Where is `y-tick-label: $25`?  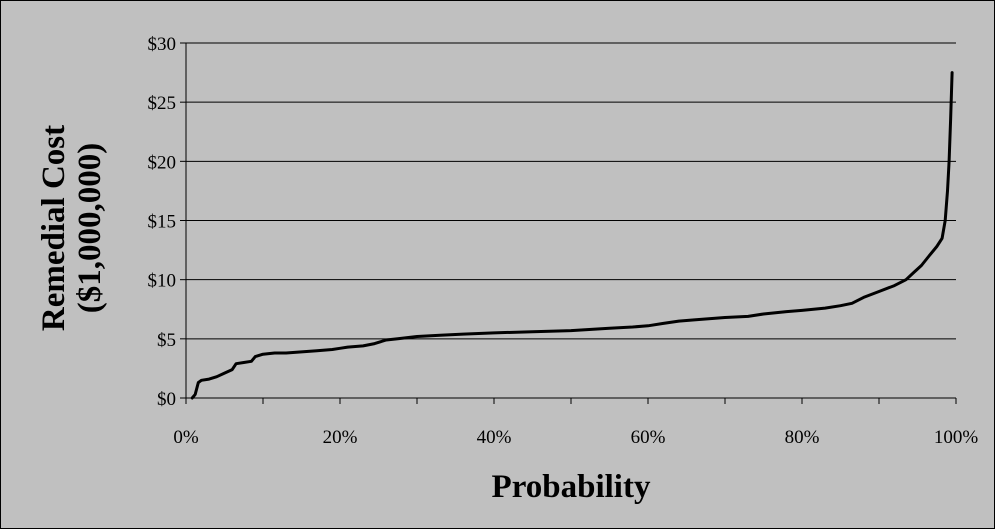
y-tick-label: $25 is located at coordinates (162, 103).